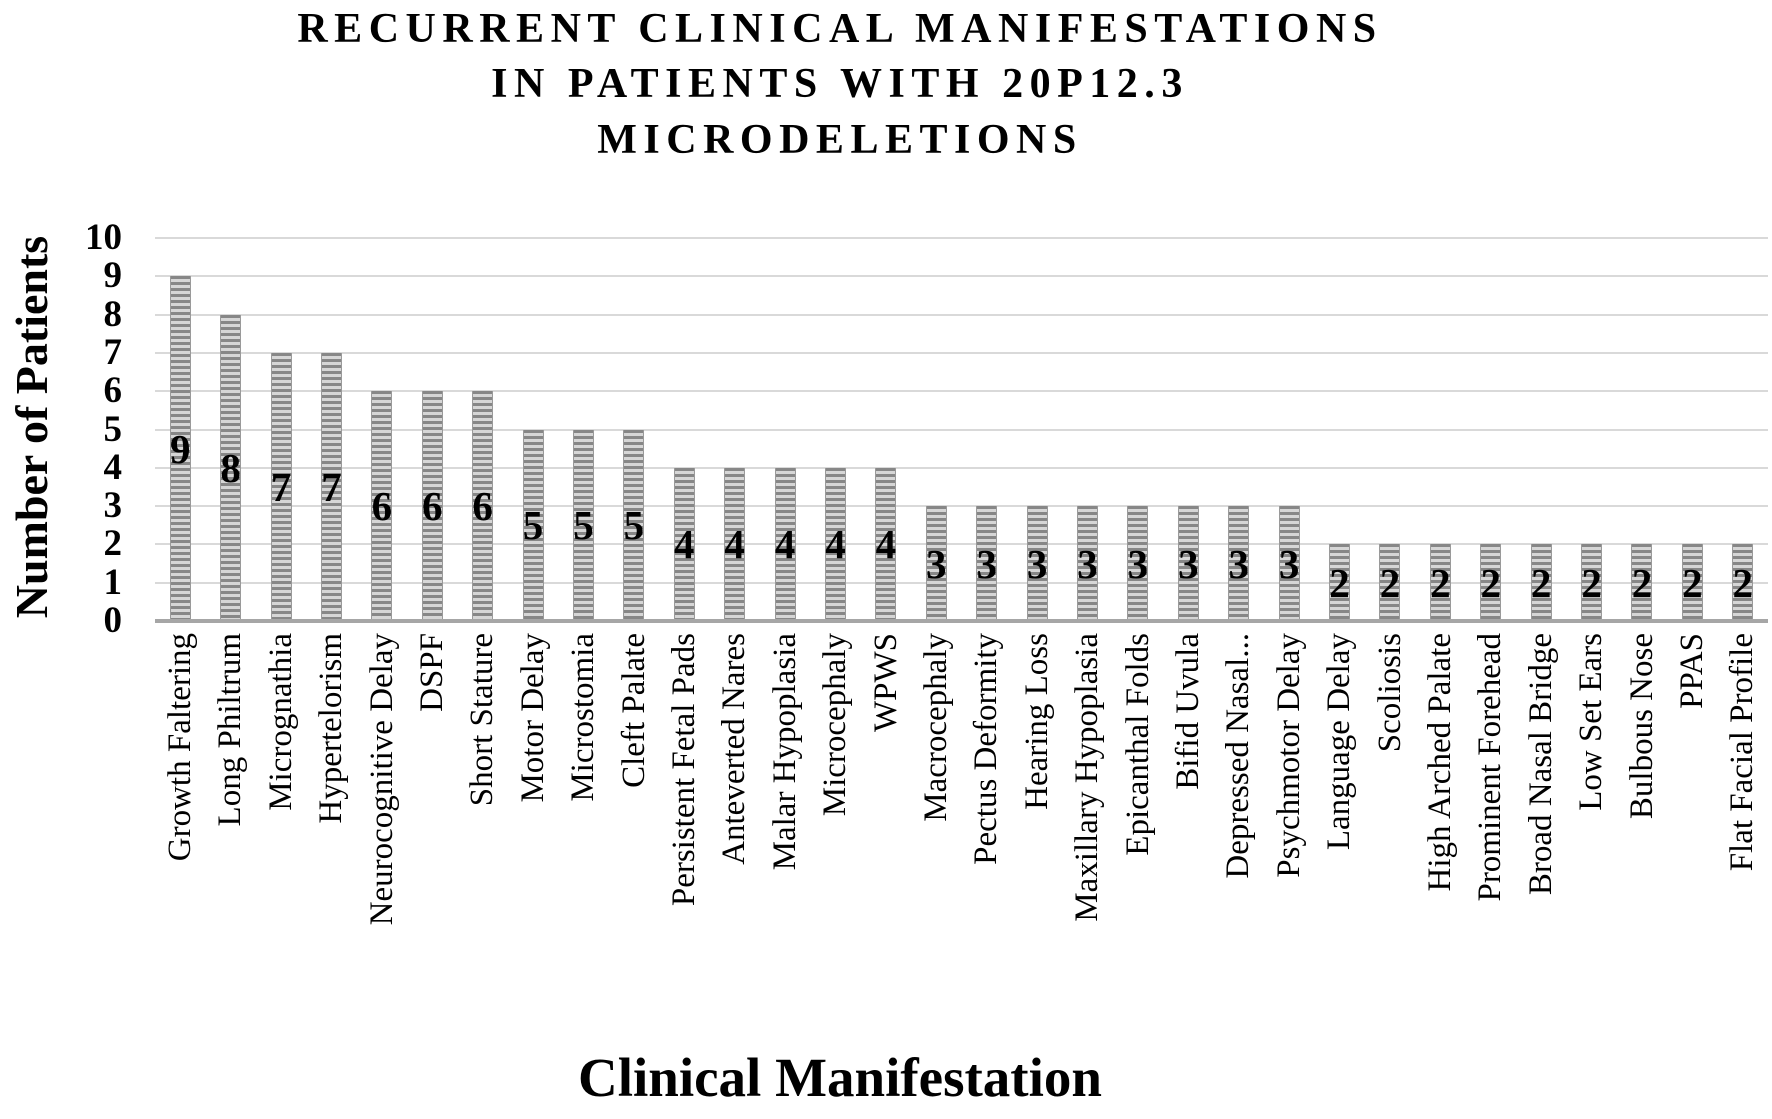 The width and height of the screenshot is (1772, 1119). Describe the element at coordinates (113, 620) in the screenshot. I see `y-tick-label: 0` at that location.